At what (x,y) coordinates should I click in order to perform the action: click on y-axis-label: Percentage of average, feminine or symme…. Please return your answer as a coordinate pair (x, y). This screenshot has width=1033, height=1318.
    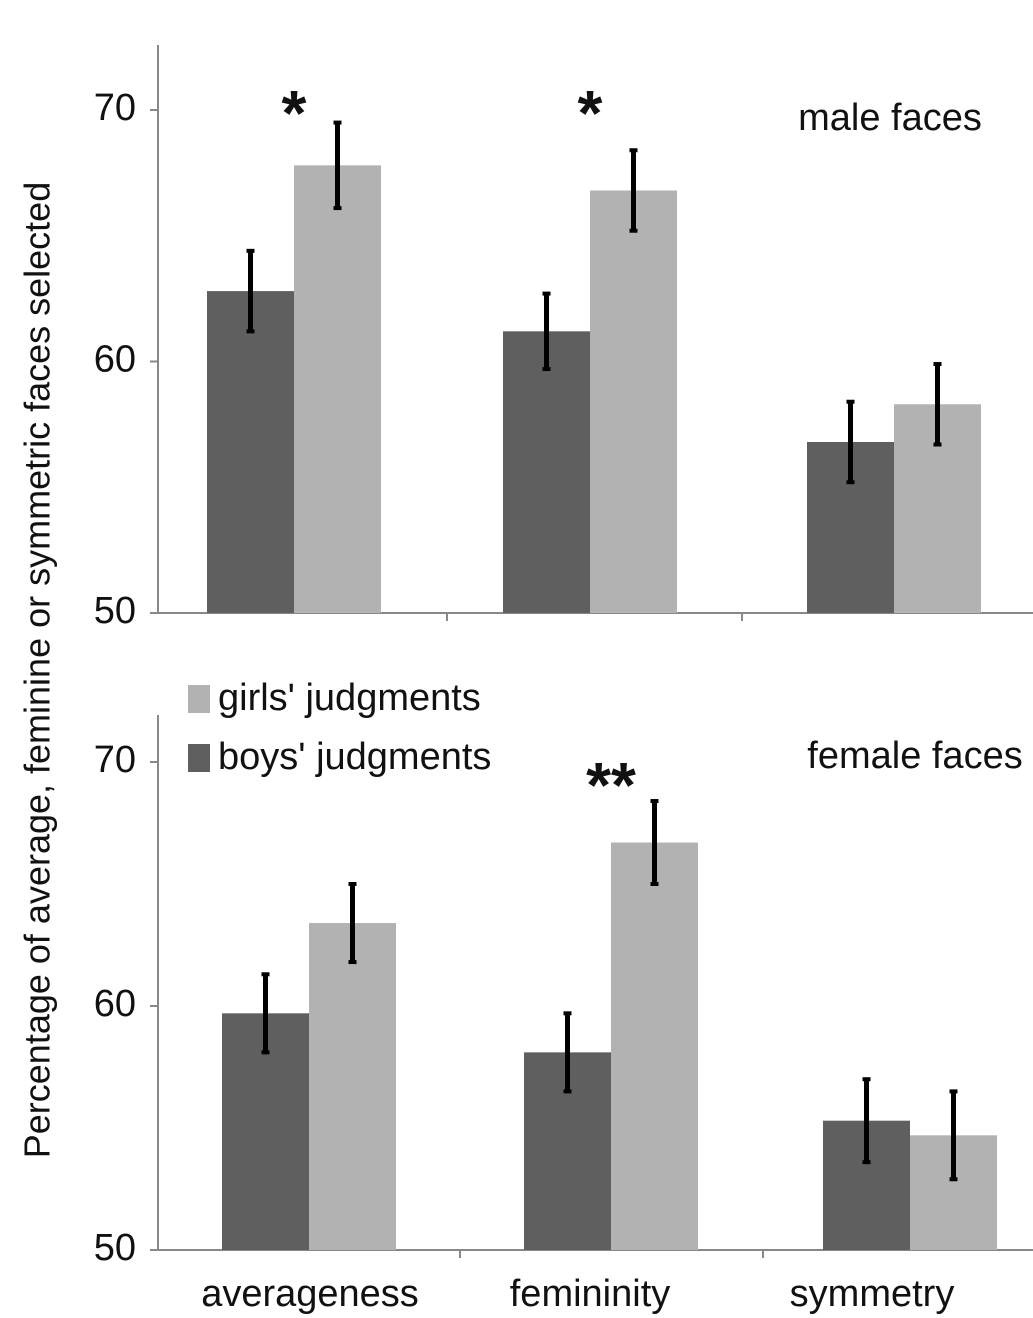
    Looking at the image, I should click on (37, 670).